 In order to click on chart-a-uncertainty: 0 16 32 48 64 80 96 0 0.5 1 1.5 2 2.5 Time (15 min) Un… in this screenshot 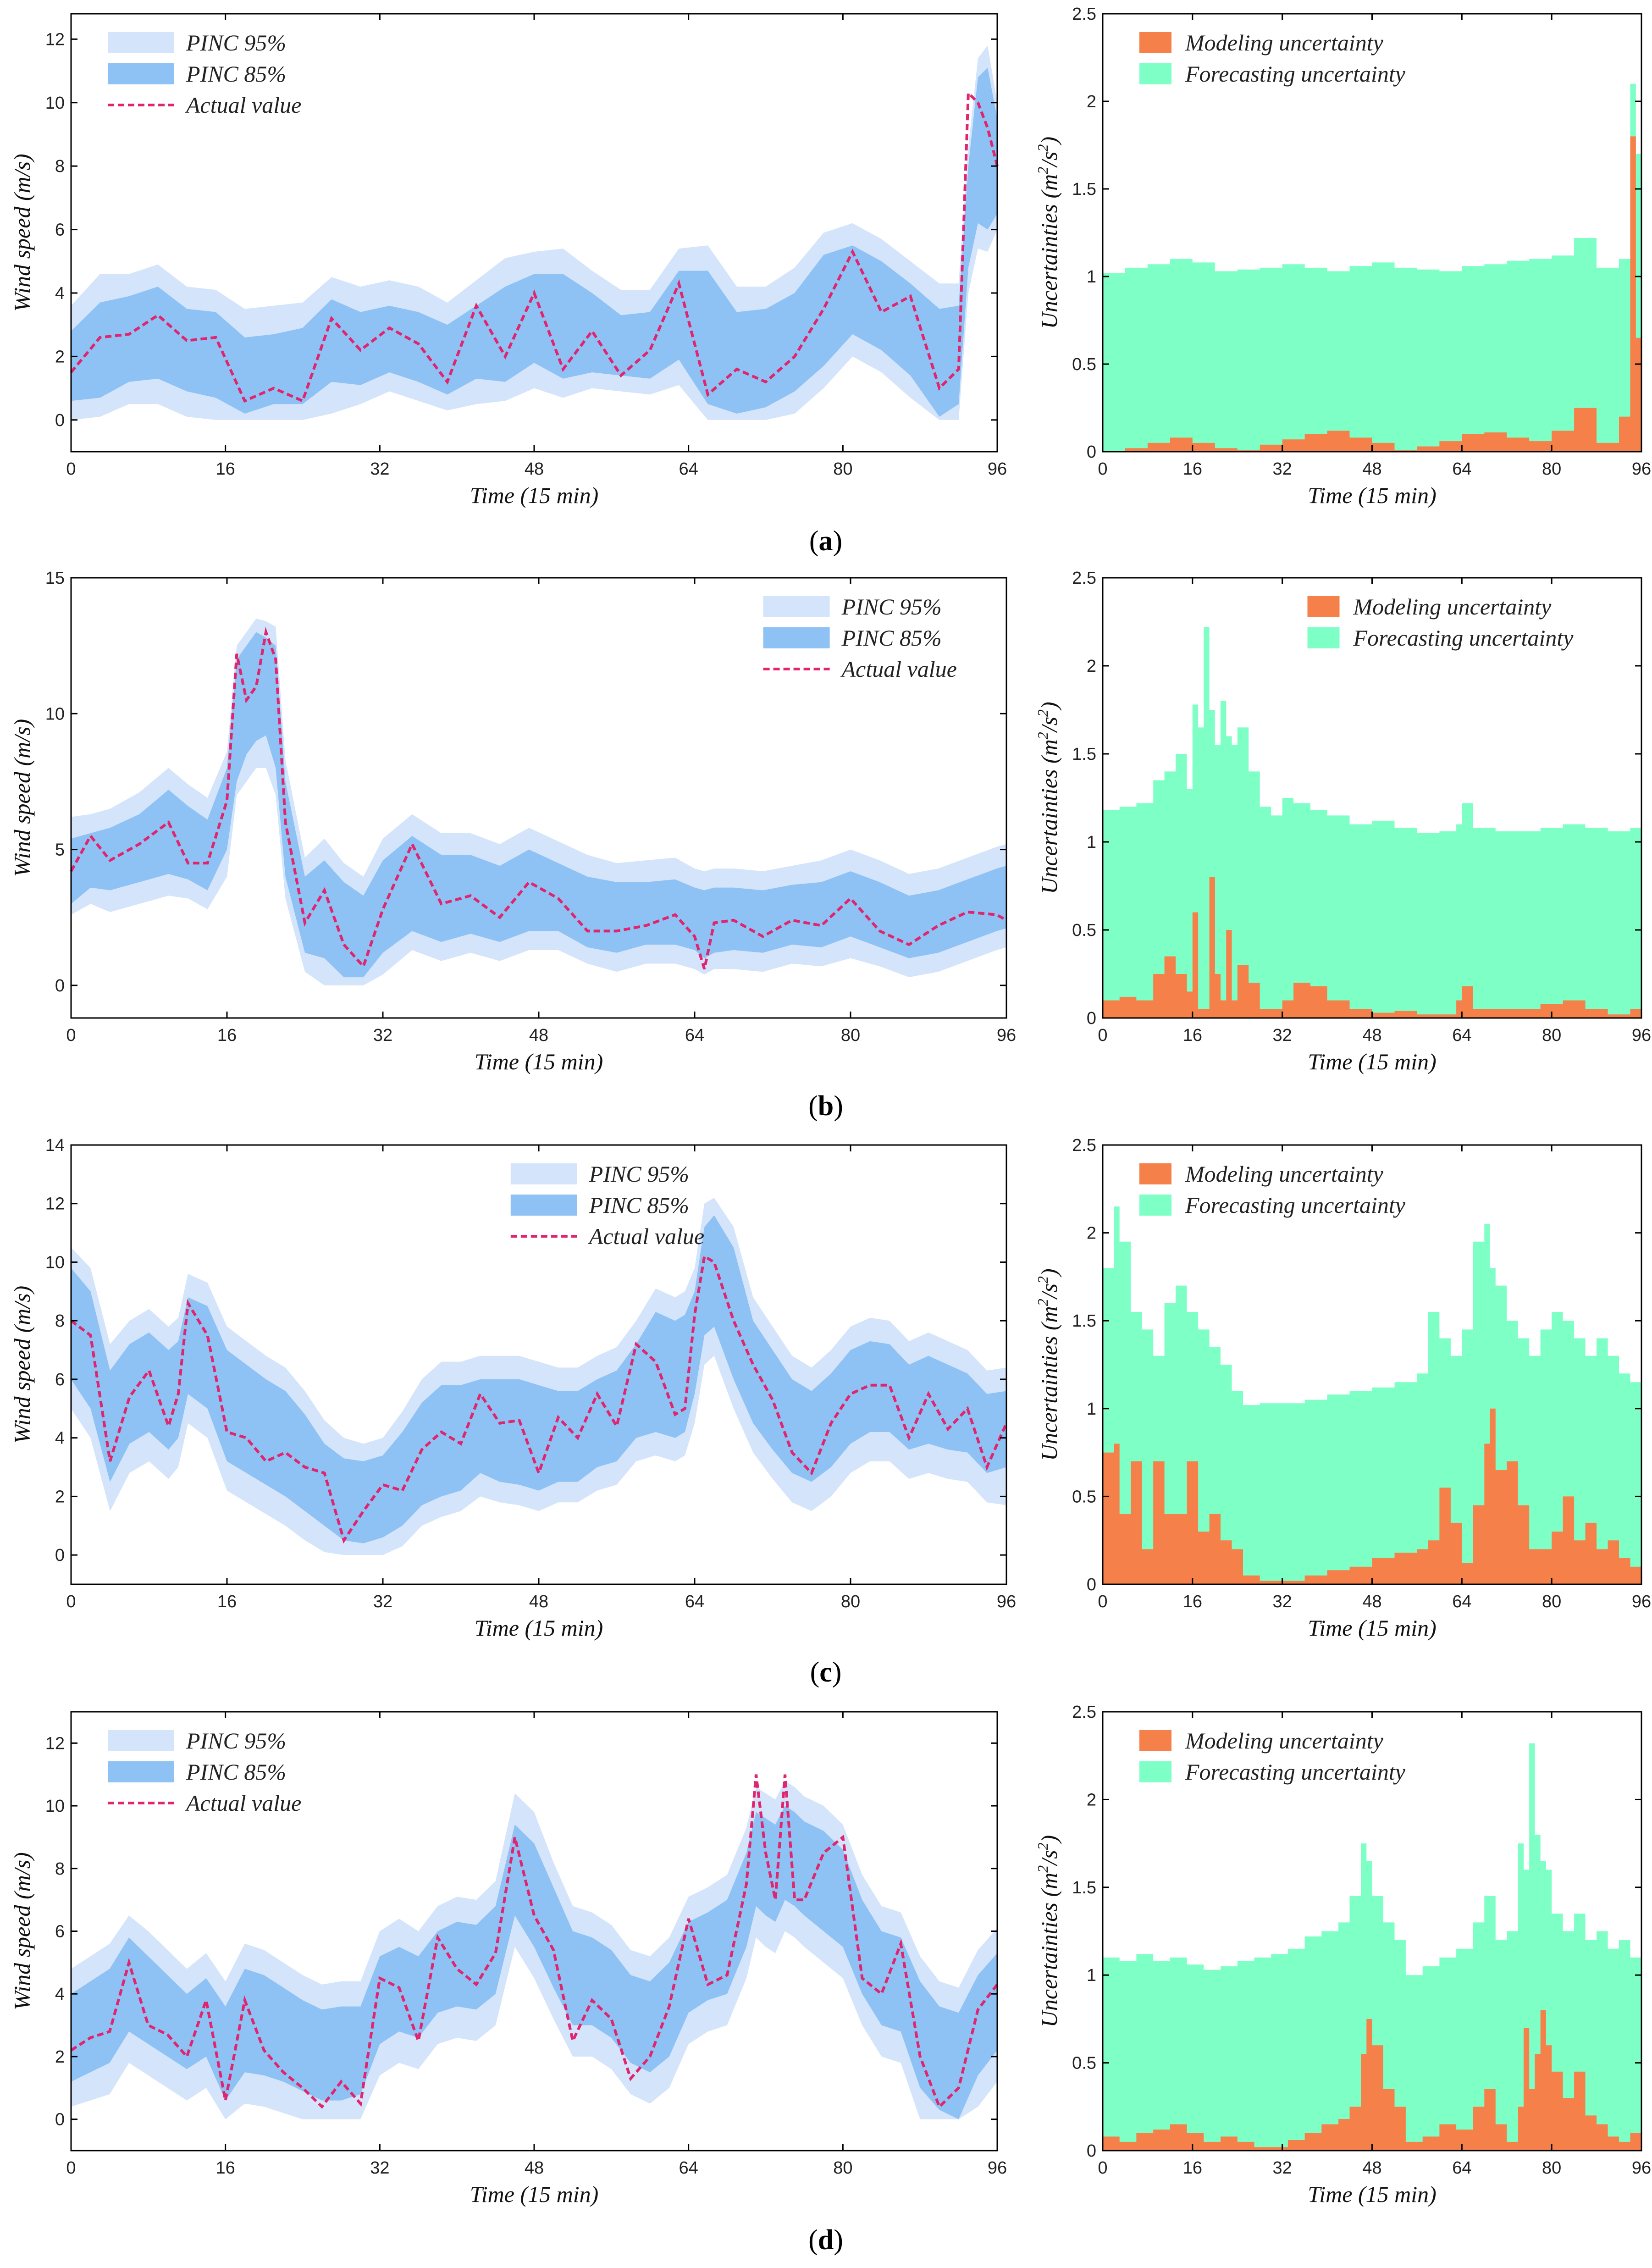, I will do `click(1342, 256)`.